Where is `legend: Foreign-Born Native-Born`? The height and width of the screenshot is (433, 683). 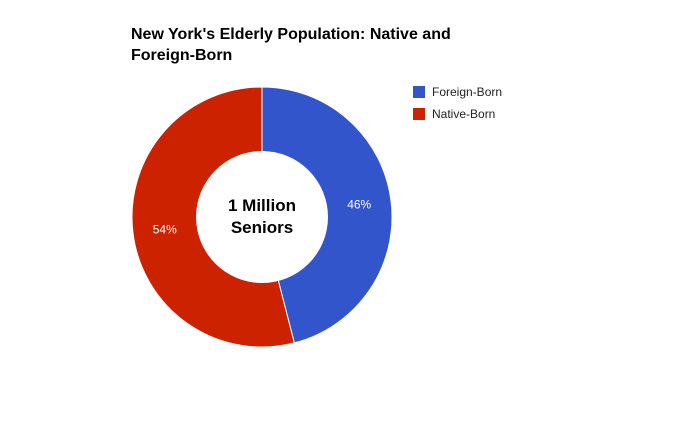 legend: Foreign-Born Native-Born is located at coordinates (457, 104).